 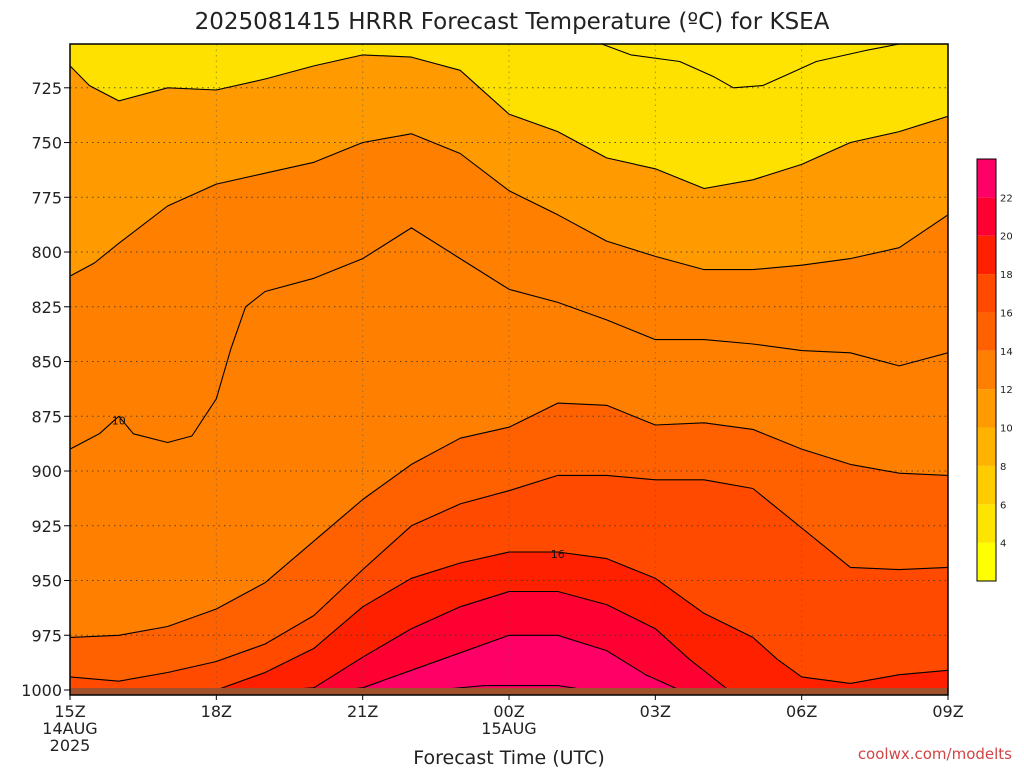 I want to click on ground-strip, so click(x=509, y=691).